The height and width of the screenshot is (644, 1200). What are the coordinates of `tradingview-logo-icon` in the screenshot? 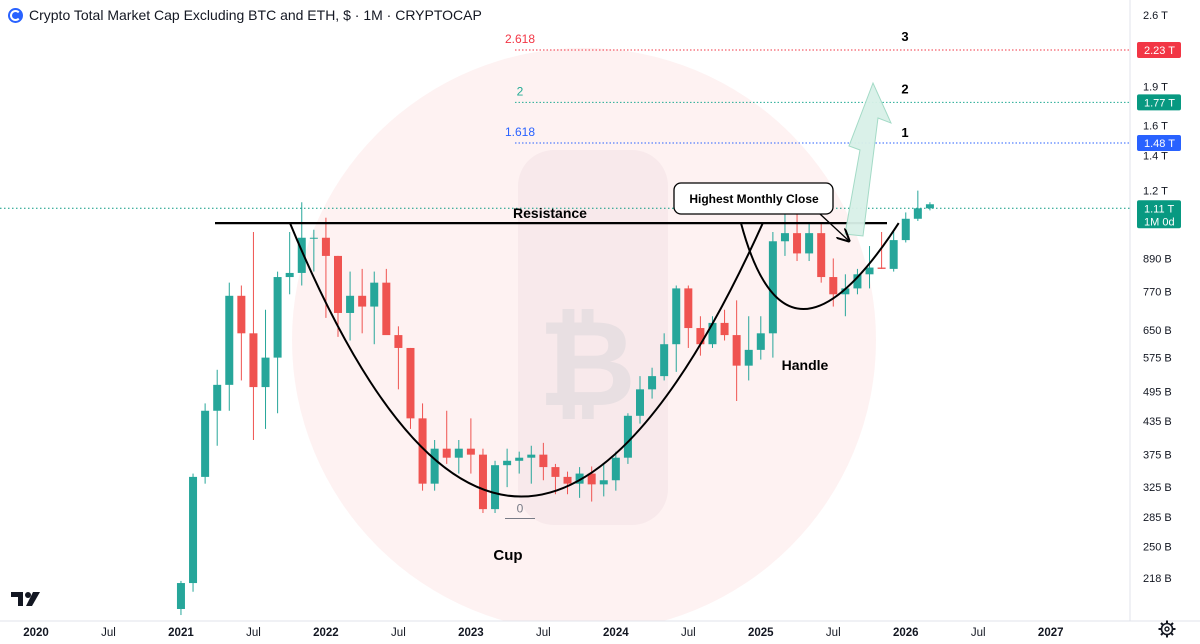 It's located at (26, 599).